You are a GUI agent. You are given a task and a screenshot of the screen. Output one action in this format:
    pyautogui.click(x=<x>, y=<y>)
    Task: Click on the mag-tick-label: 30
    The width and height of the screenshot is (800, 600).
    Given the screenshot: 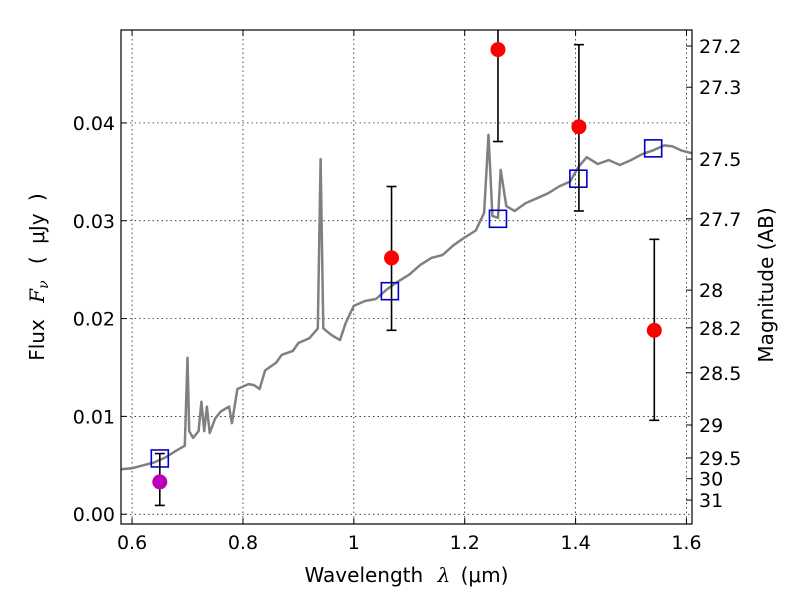 What is the action you would take?
    pyautogui.click(x=711, y=480)
    